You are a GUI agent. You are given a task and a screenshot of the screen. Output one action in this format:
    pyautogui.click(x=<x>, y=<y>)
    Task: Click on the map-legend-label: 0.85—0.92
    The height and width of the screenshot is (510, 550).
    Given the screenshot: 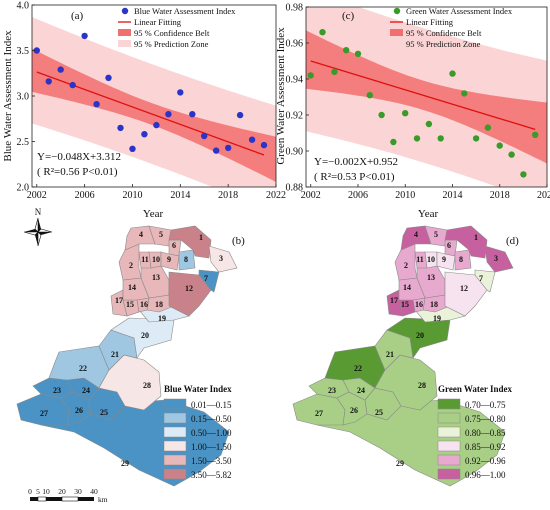 What is the action you would take?
    pyautogui.click(x=485, y=447)
    